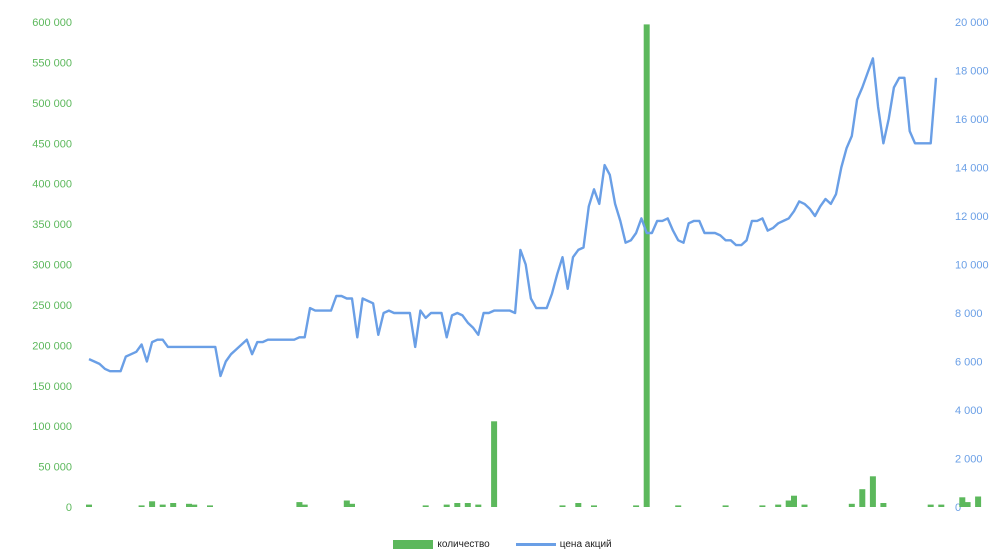 The image size is (1005, 553). Describe the element at coordinates (972, 120) in the screenshot. I see `right-tick-label: 16 000` at that location.